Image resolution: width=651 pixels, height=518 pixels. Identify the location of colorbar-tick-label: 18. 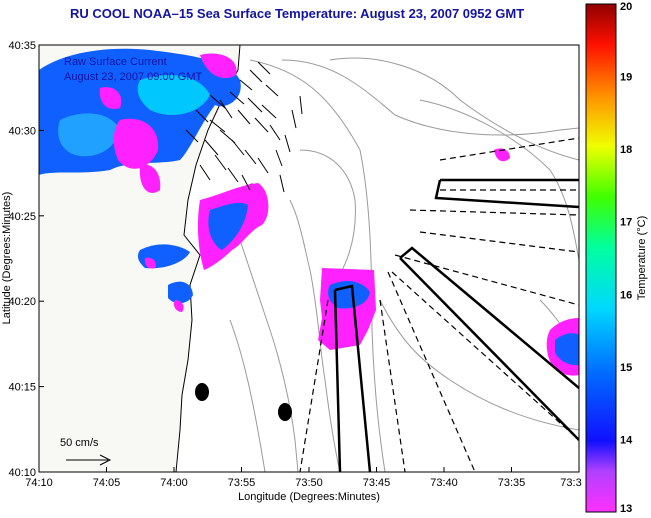
(626, 150).